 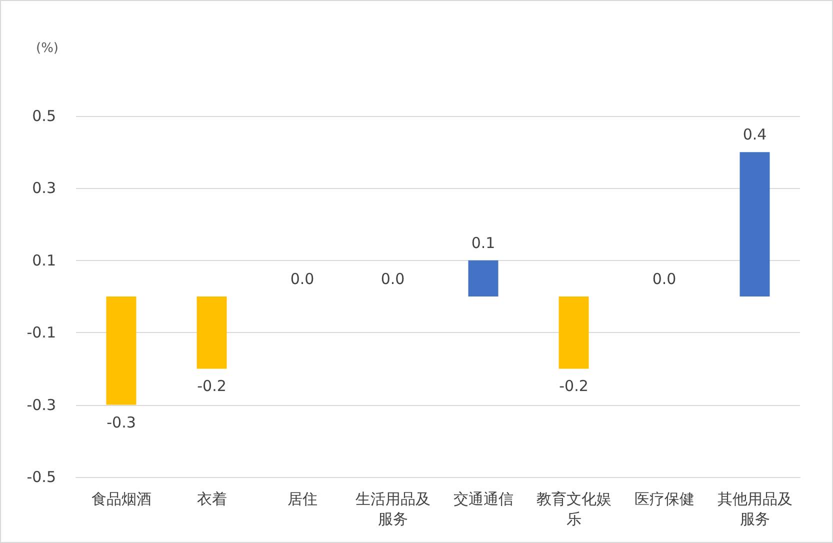 I want to click on y-axis-title: (%), so click(x=47, y=48).